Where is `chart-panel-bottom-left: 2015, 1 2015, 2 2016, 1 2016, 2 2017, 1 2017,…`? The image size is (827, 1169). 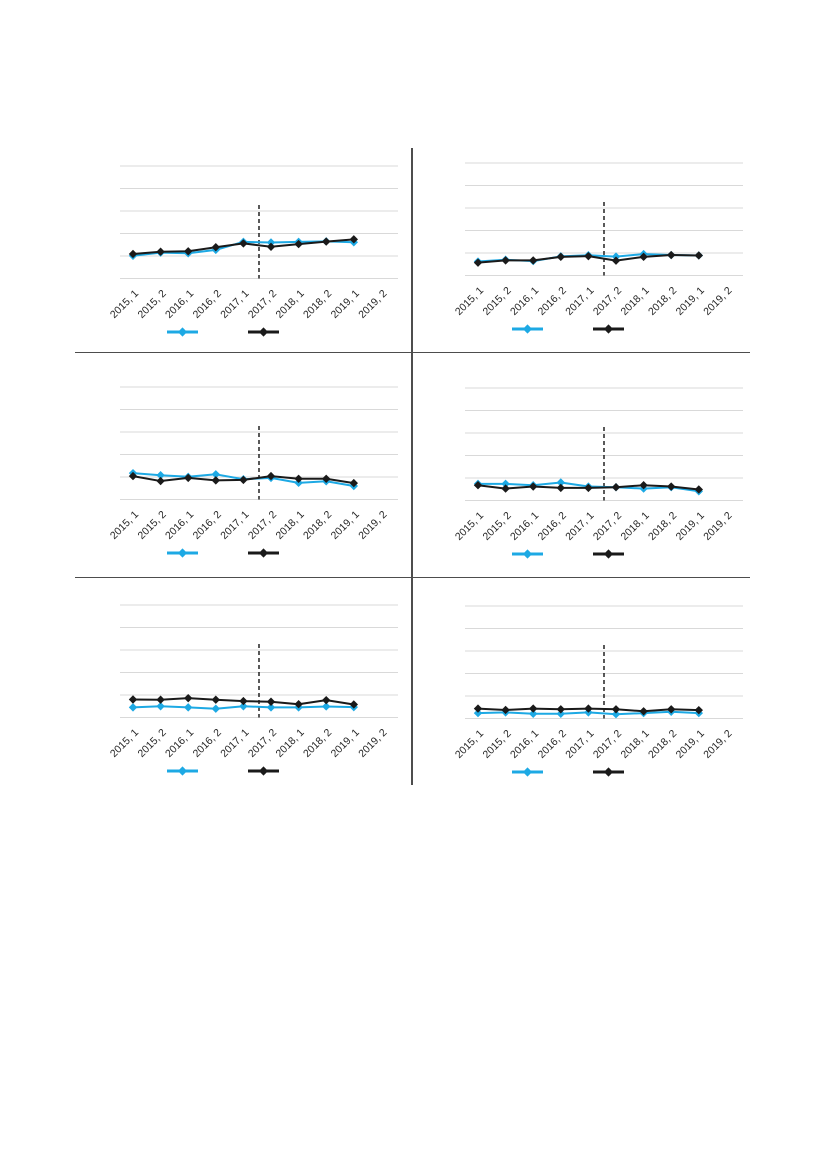
chart-panel-bottom-left: 2015, 1 2015, 2 2016, 1 2016, 2 2017, 1 2017,… is located at coordinates (243, 686).